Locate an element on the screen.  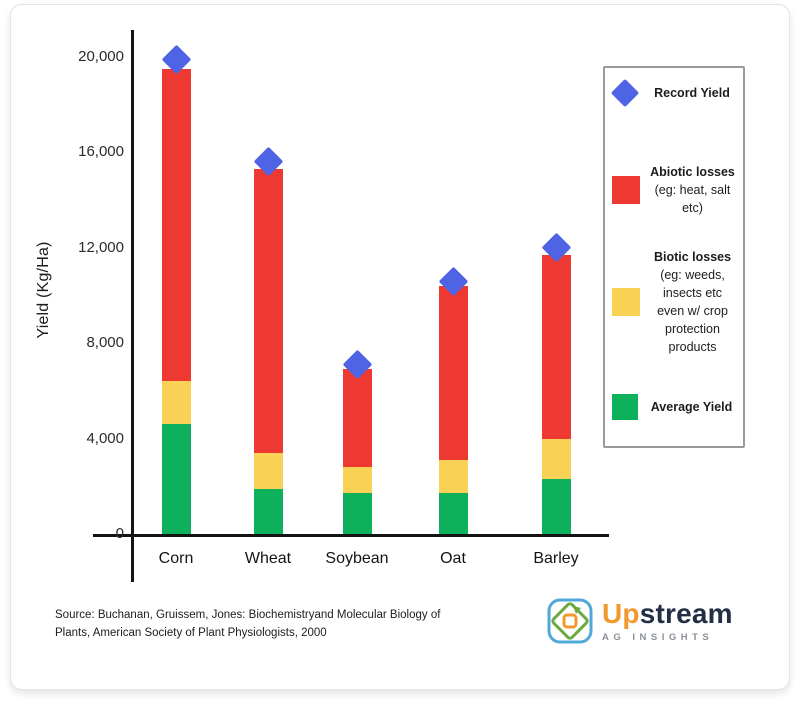
x-category-label-oat: Oat is located at coordinates (453, 558).